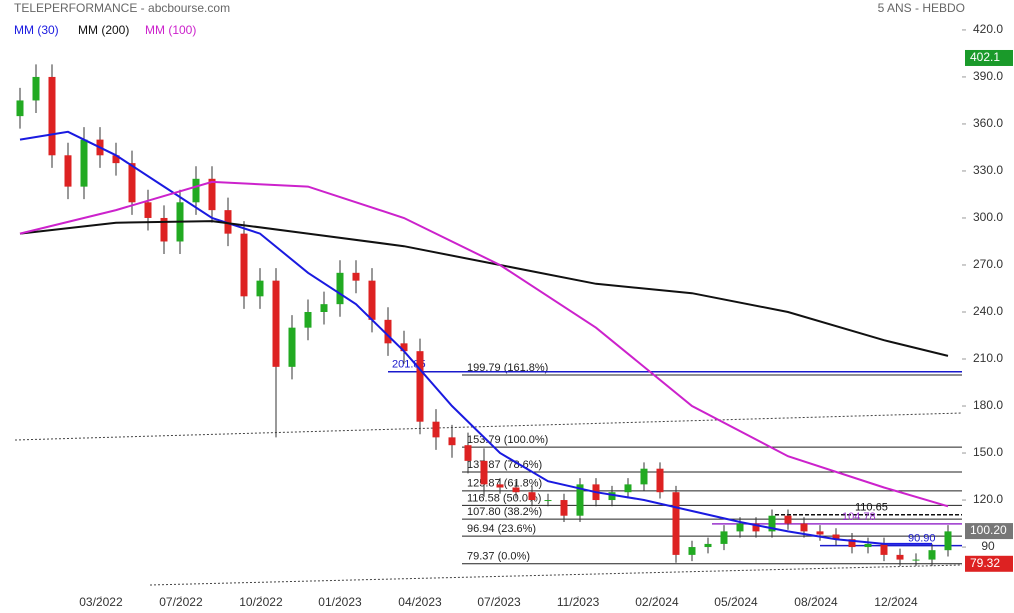 This screenshot has width=1014, height=613. Describe the element at coordinates (36, 30) in the screenshot. I see `legend-entry: MM (30)` at that location.